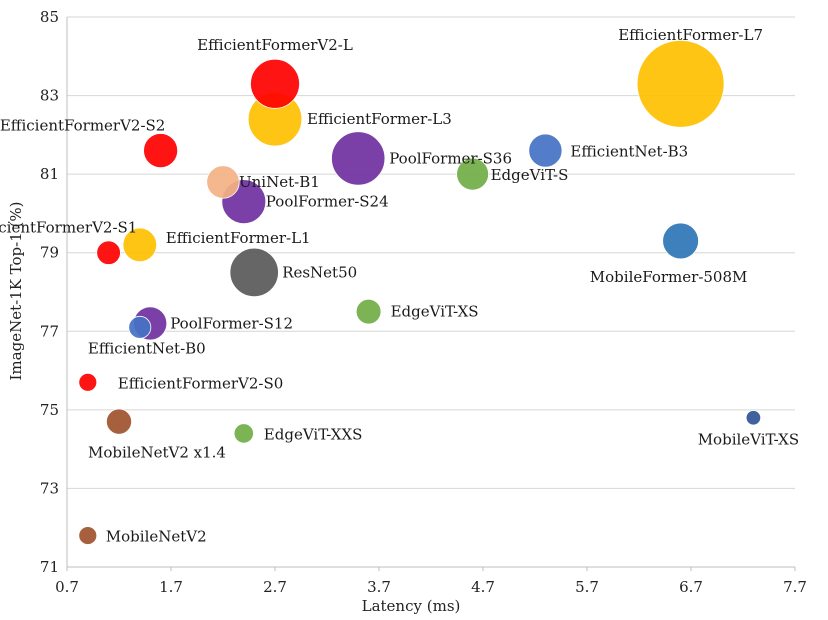 The height and width of the screenshot is (620, 828). Describe the element at coordinates (669, 277) in the screenshot. I see `point-label: MobileFormer-508M` at that location.